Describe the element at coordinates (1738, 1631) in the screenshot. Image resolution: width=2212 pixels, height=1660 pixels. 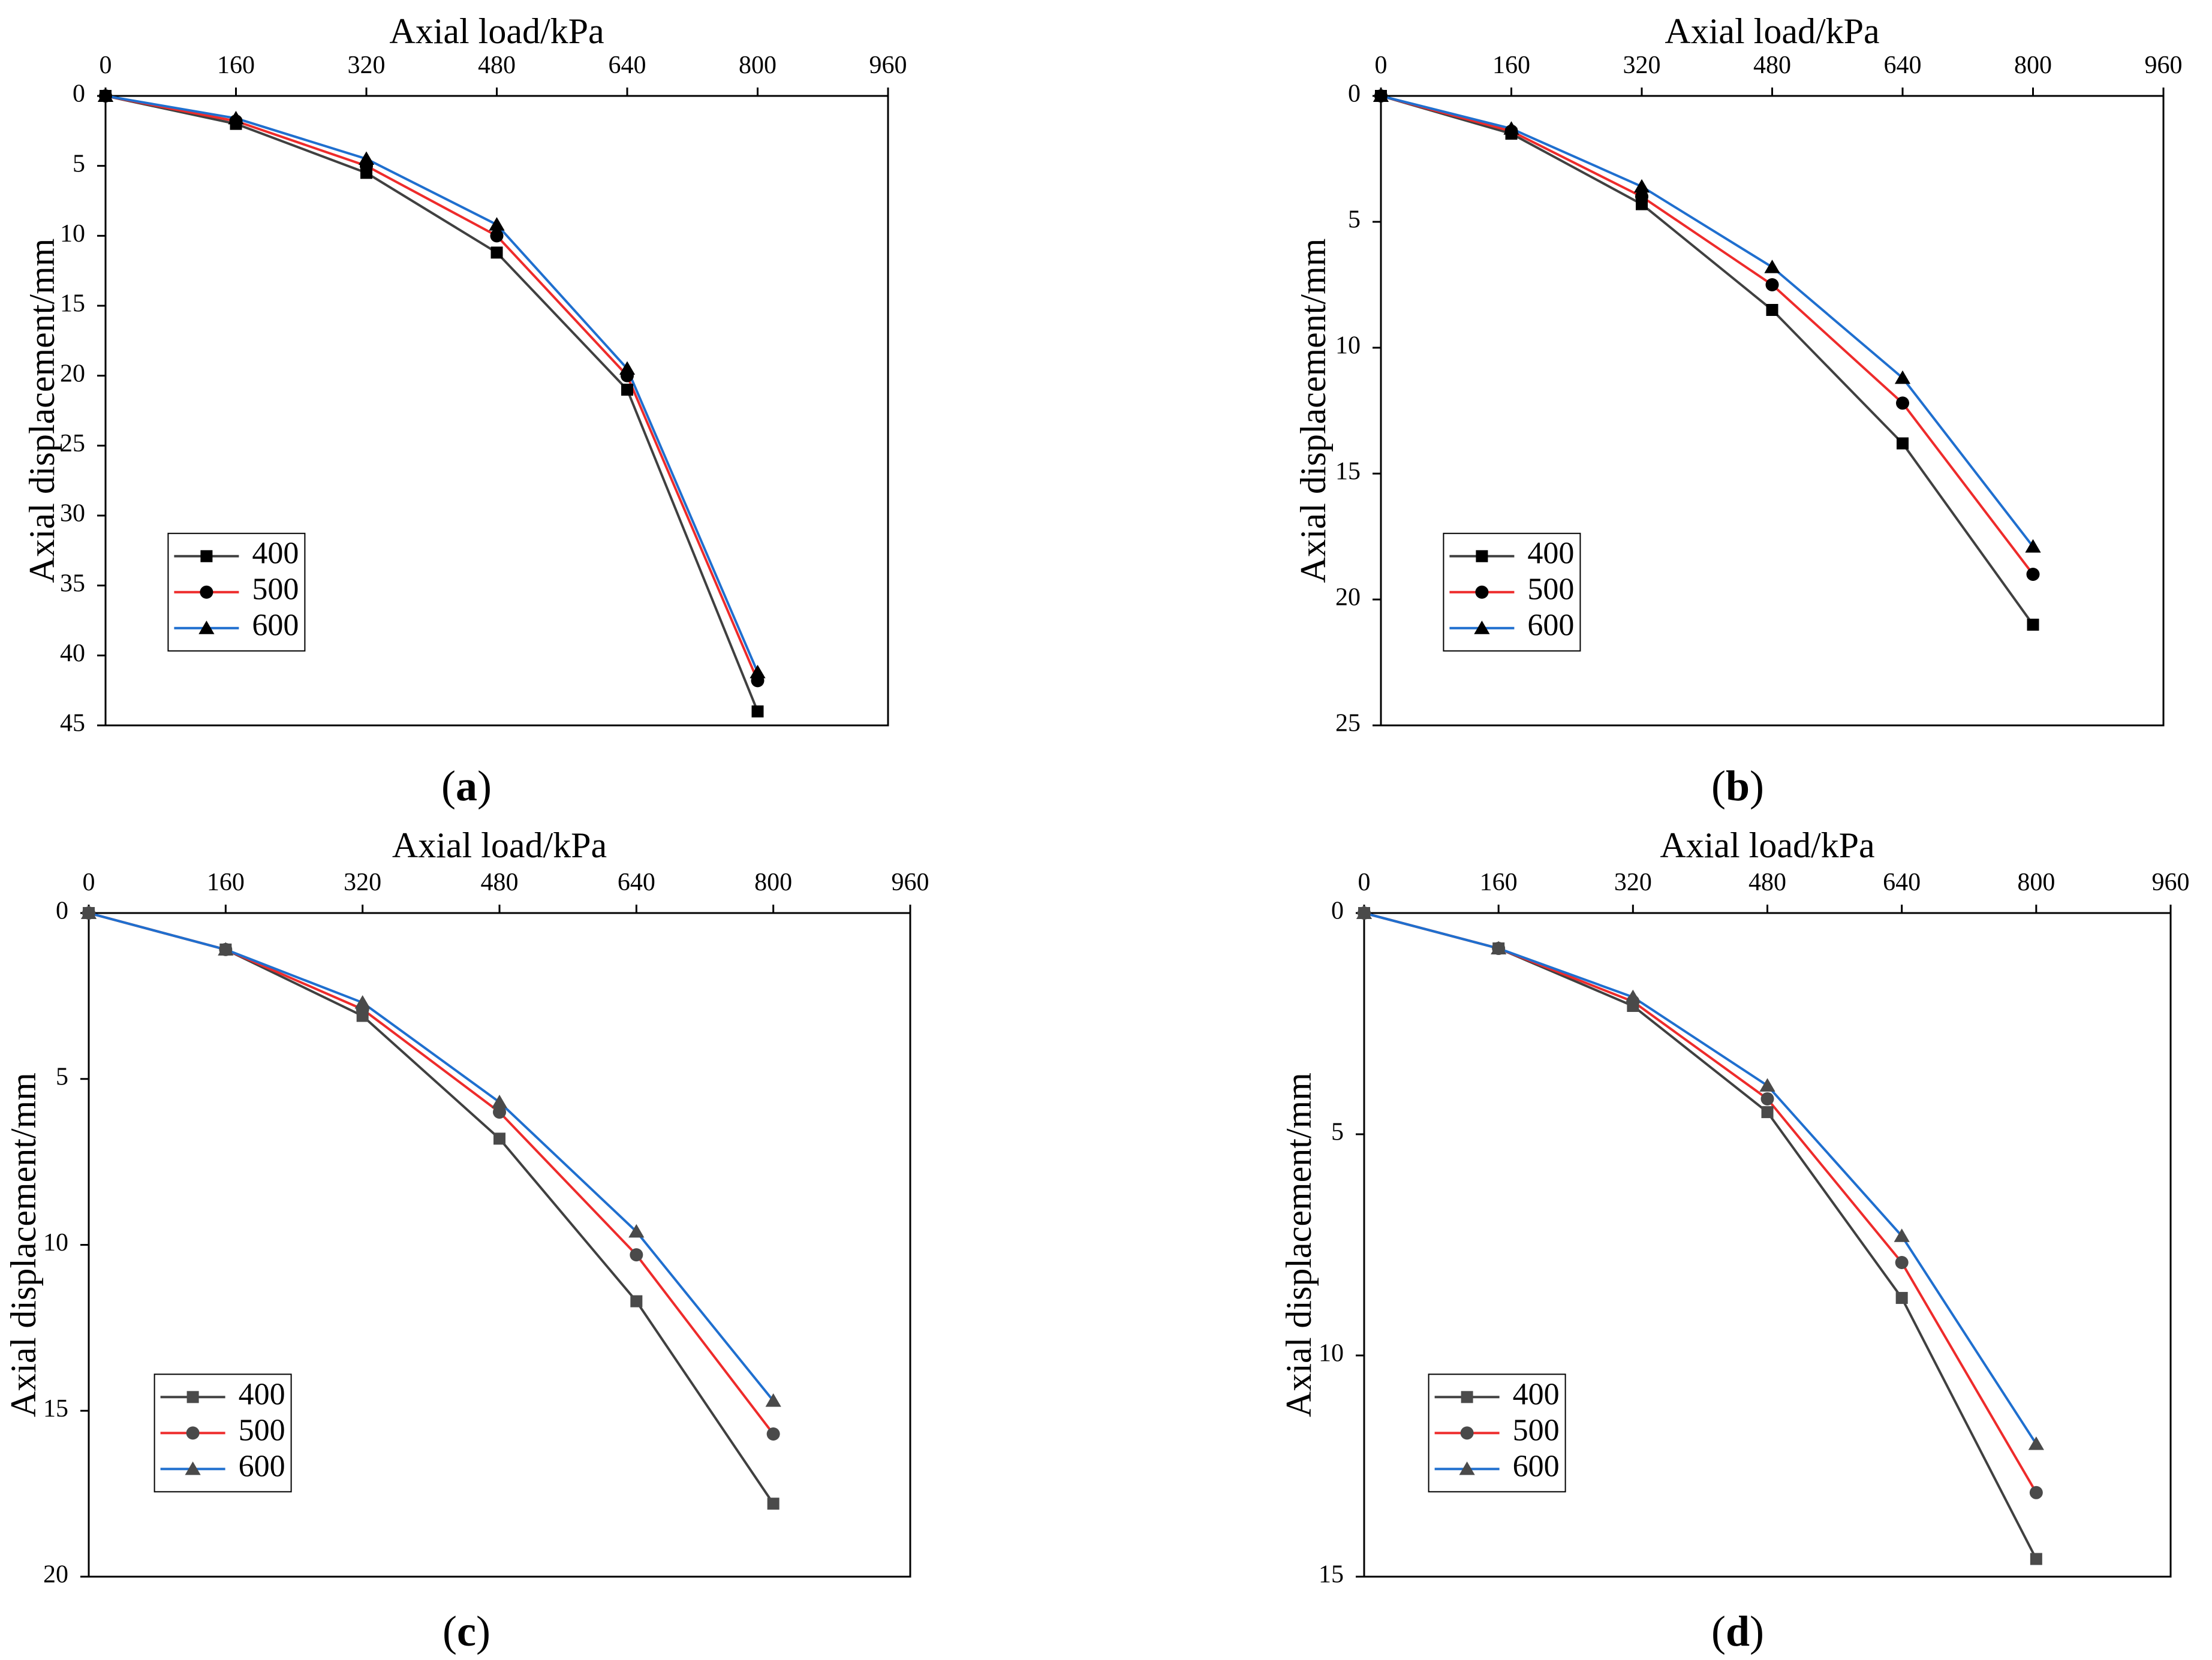
I see `panel-letter: d` at that location.